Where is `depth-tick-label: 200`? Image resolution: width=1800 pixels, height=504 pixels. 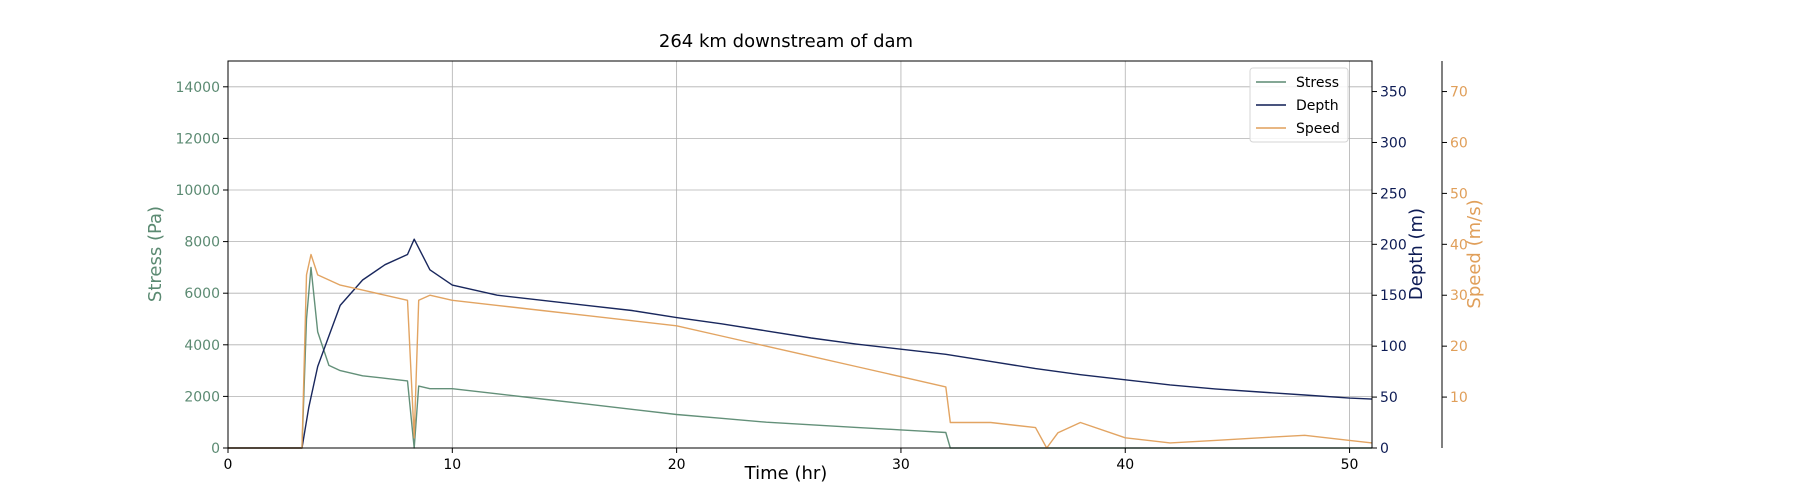 depth-tick-label: 200 is located at coordinates (1393, 245).